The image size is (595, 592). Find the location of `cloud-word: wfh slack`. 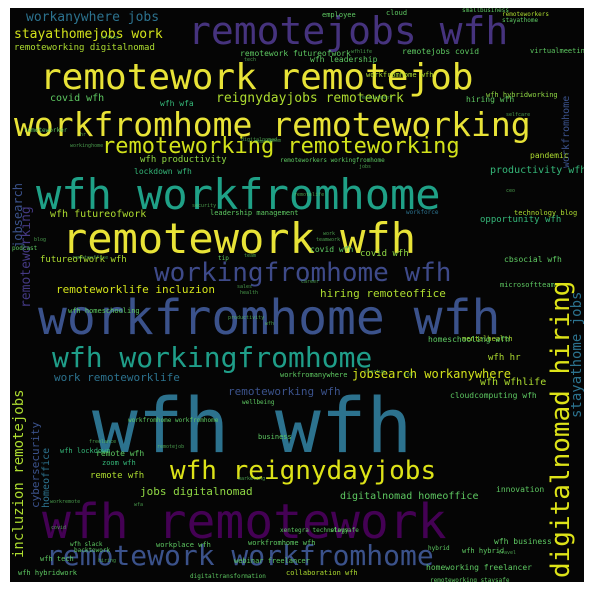

cloud-word: wfh slack is located at coordinates (86, 544).